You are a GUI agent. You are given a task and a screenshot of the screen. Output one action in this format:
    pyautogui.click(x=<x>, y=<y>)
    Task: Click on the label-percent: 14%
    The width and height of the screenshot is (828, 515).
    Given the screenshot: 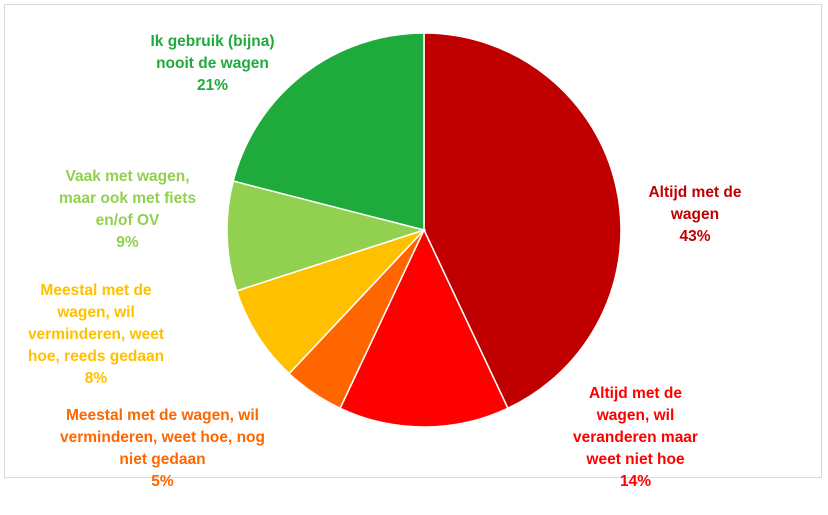 What is the action you would take?
    pyautogui.click(x=635, y=481)
    